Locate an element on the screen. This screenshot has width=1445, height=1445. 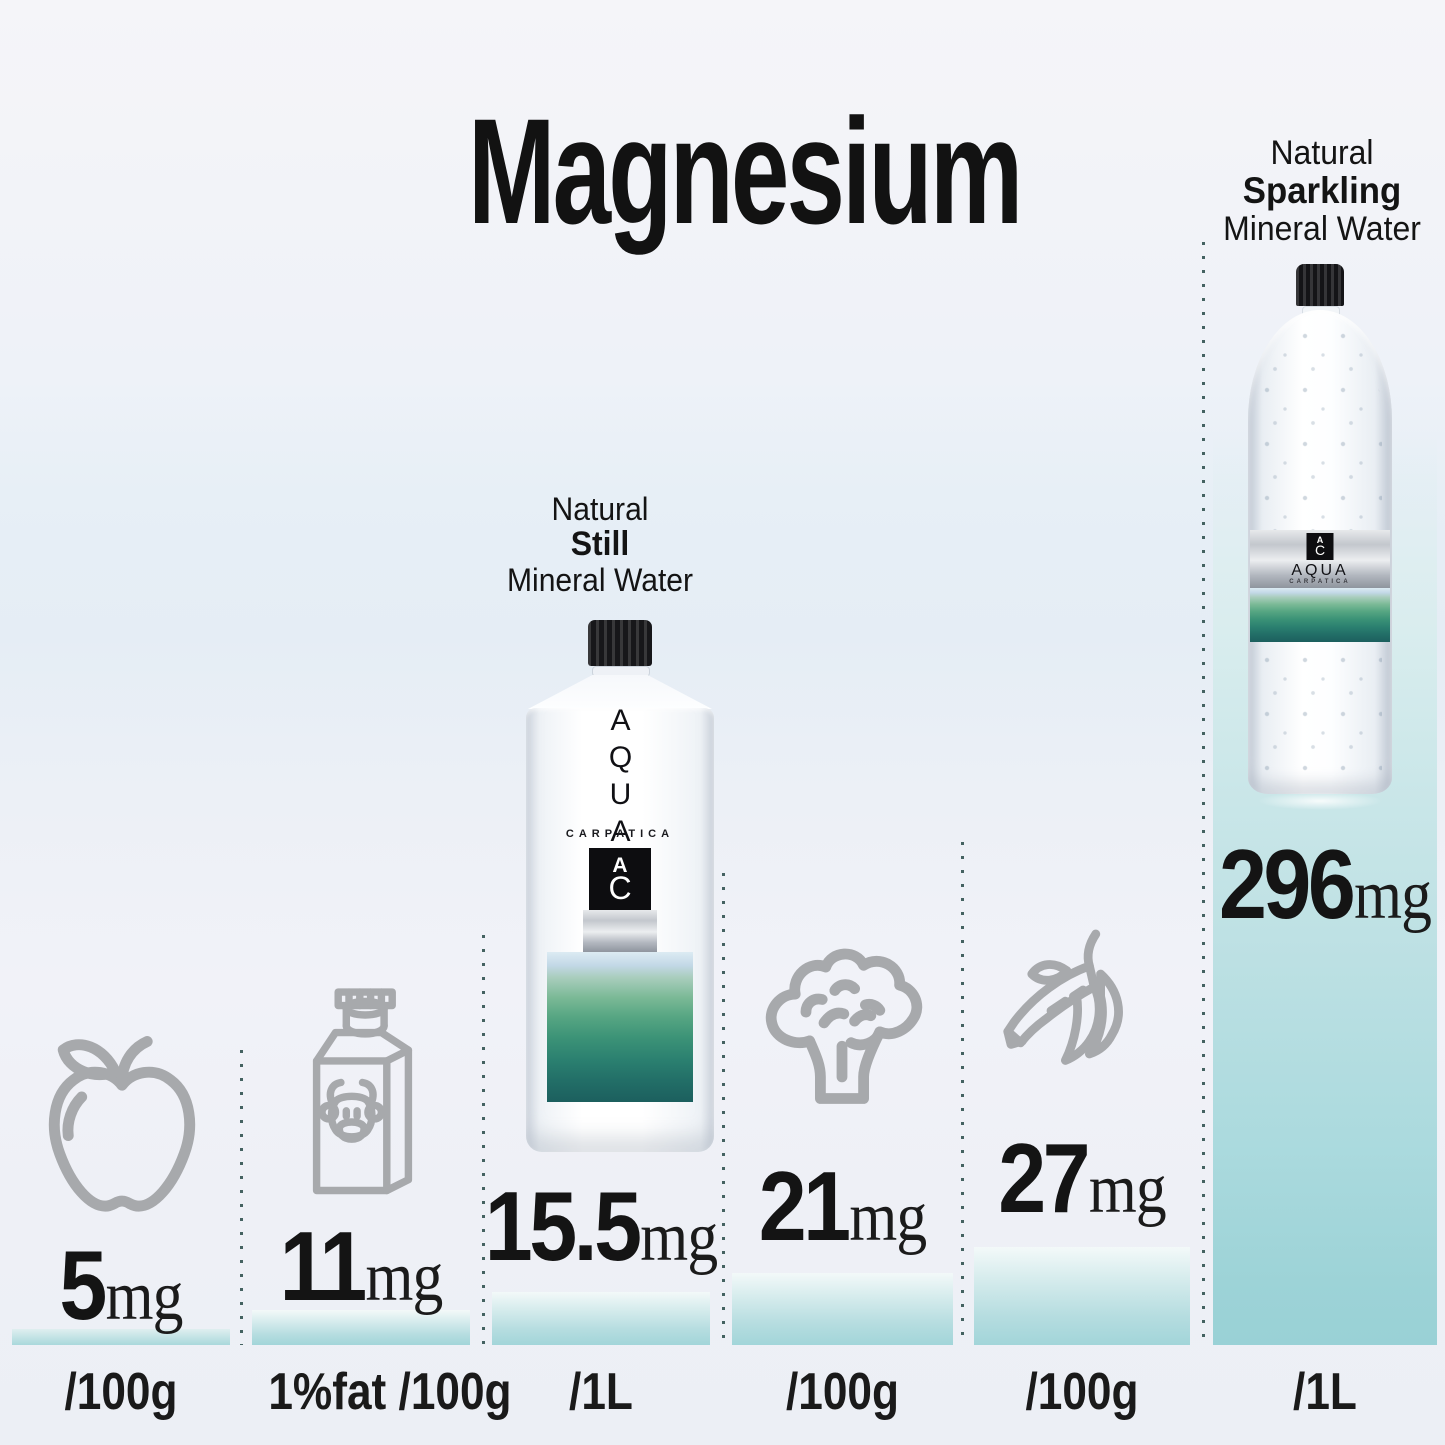
value-broccoli: 21 mg is located at coordinates (842, 1206).